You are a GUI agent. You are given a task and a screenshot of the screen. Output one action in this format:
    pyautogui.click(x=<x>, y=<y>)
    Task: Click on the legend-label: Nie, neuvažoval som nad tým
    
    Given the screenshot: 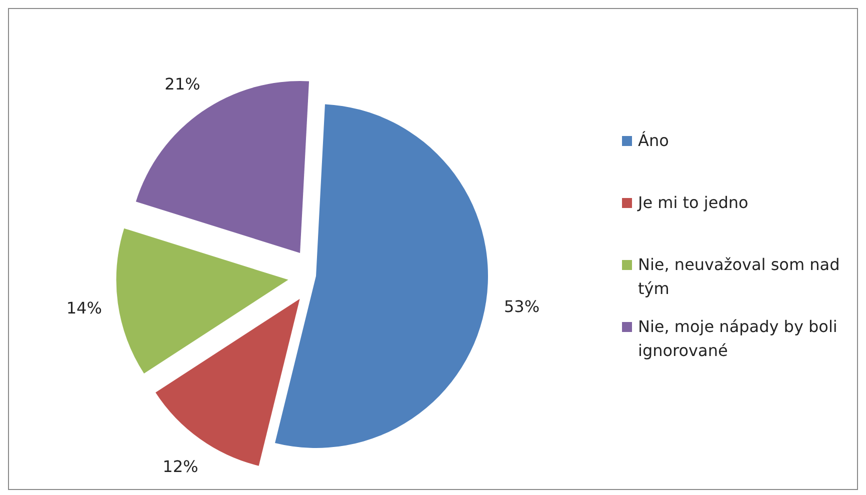 What is the action you would take?
    pyautogui.click(x=739, y=277)
    